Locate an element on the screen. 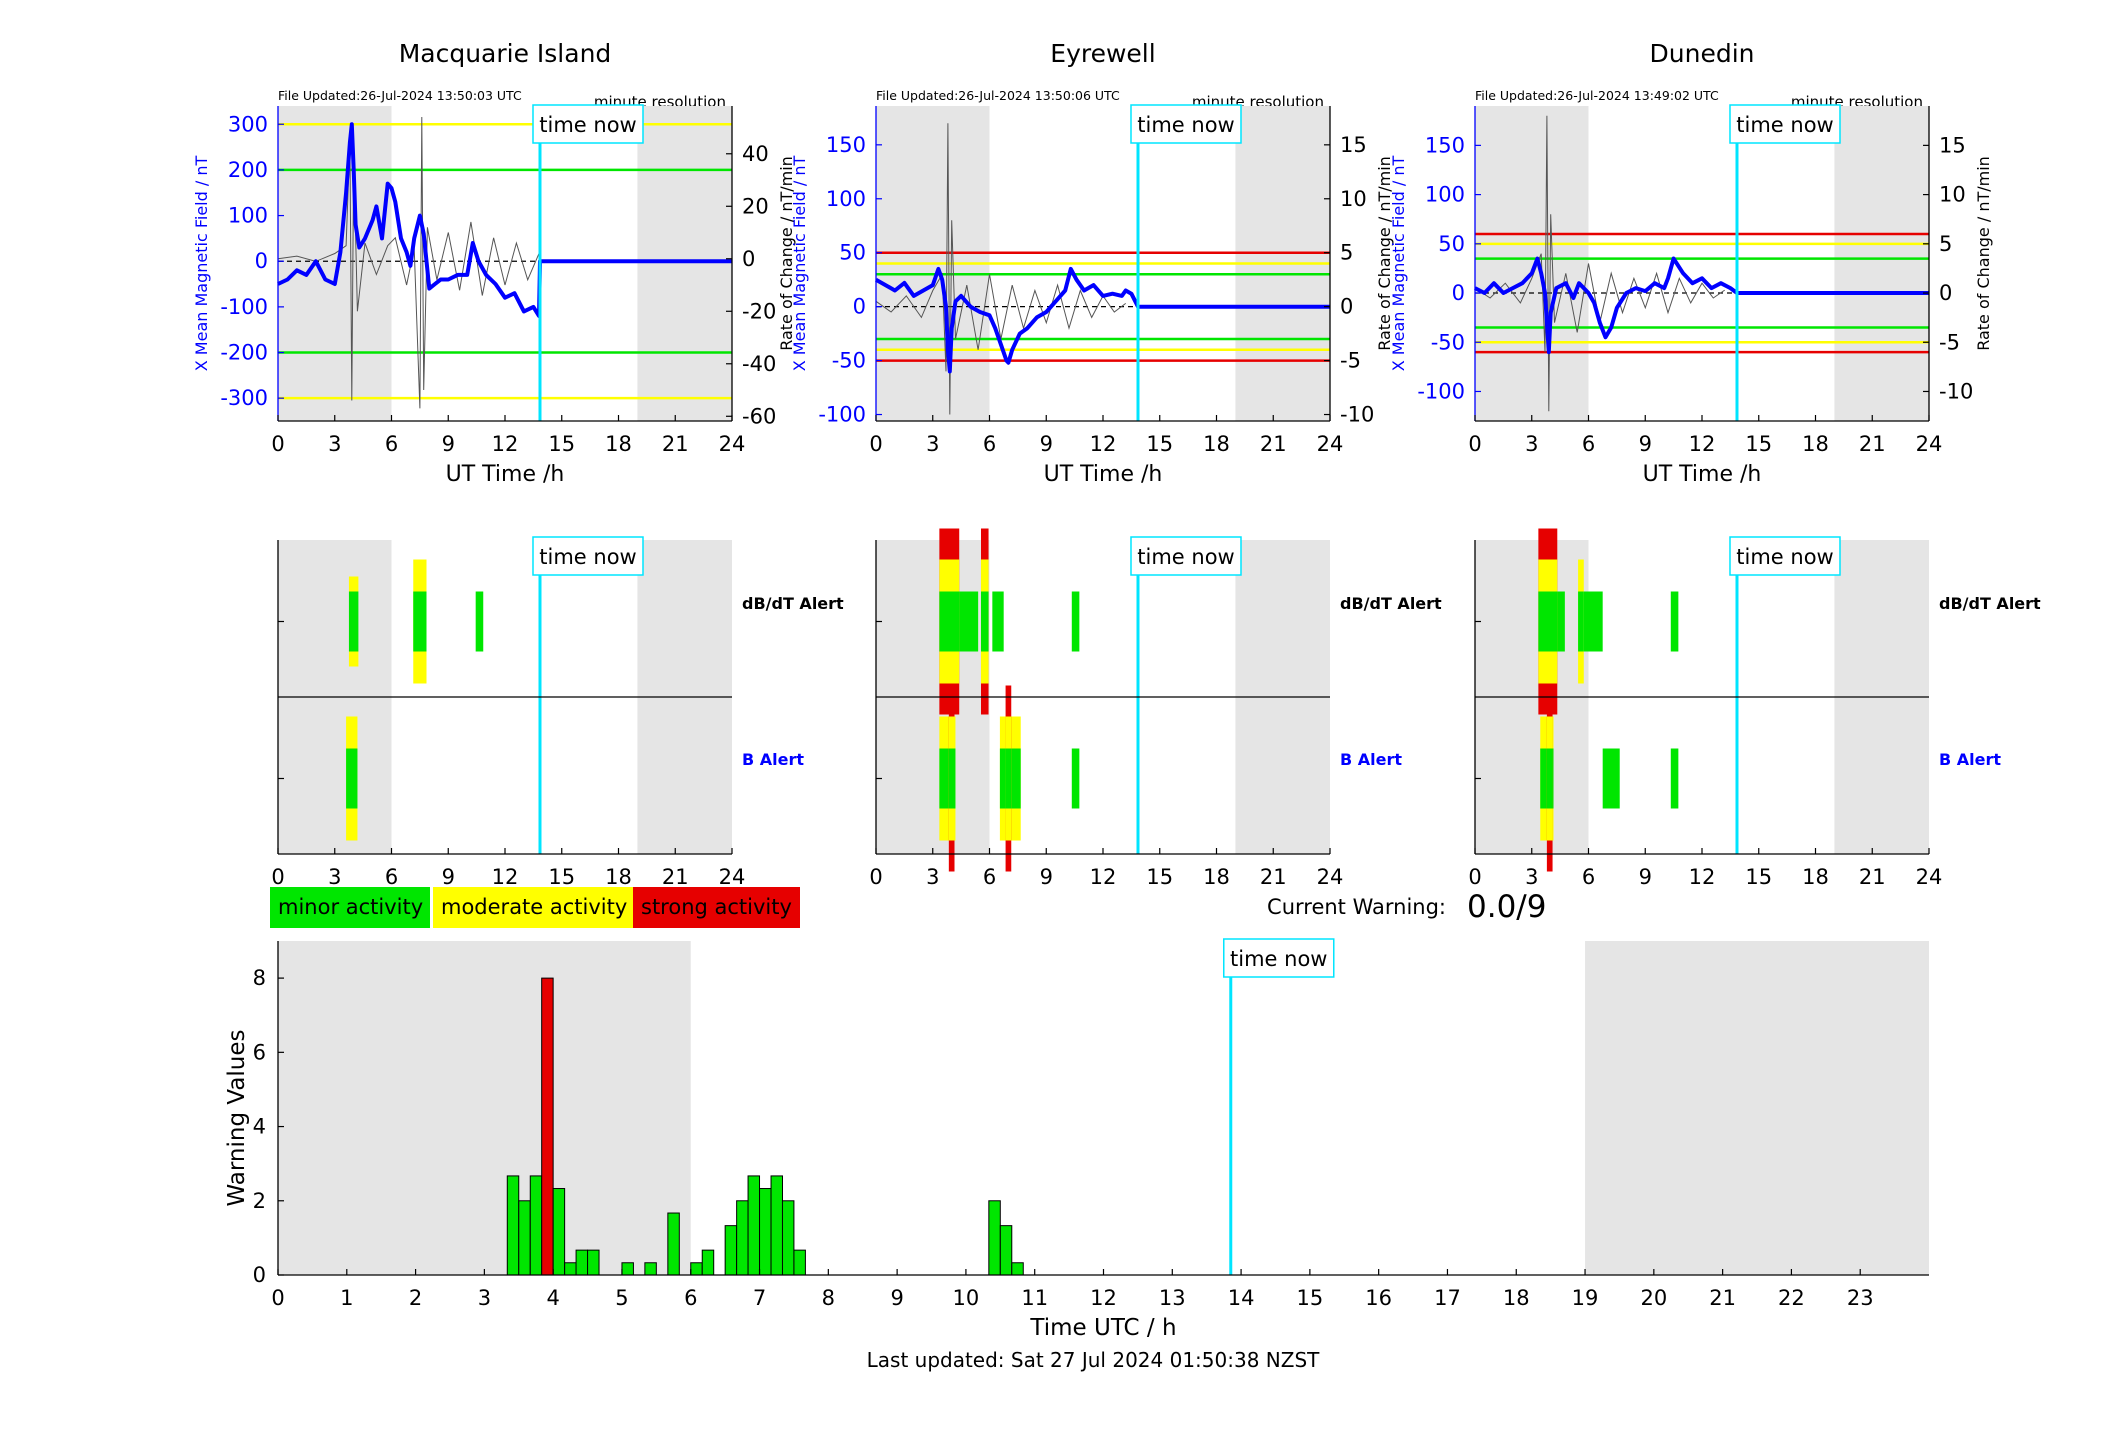 Image resolution: width=2117 pixels, height=1441 pixels. current-warning-label: Current Warning: is located at coordinates (1356, 907).